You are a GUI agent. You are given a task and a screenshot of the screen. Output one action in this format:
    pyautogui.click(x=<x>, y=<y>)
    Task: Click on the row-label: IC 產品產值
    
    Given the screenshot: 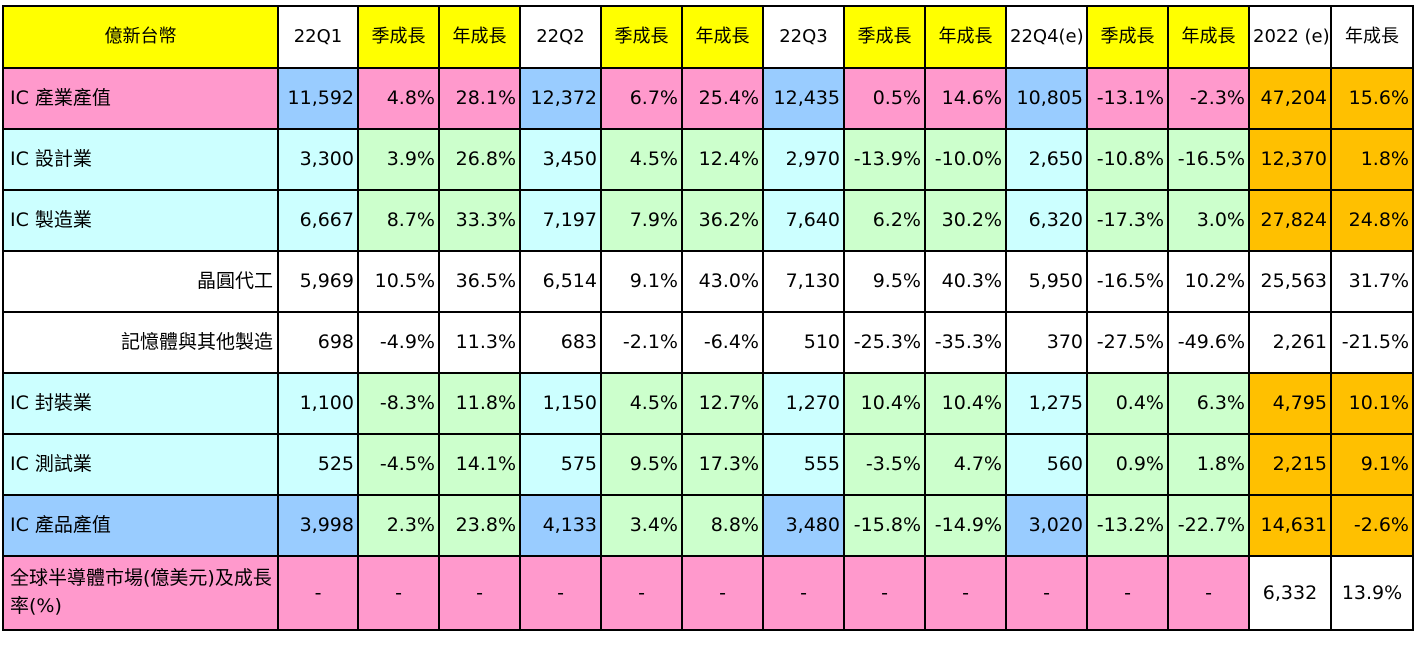 What is the action you would take?
    pyautogui.click(x=140, y=525)
    